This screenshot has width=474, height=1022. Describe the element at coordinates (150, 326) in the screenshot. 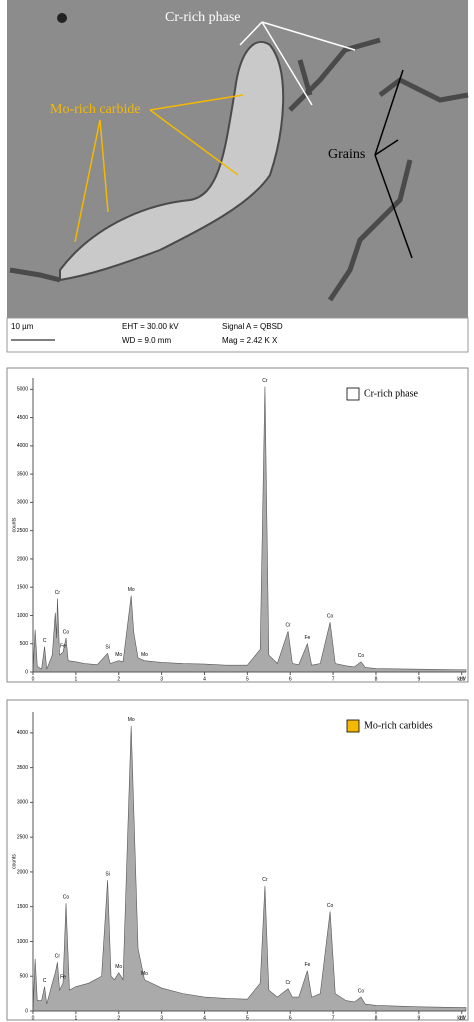

I see `eht: EHT = 30.00 kV` at that location.